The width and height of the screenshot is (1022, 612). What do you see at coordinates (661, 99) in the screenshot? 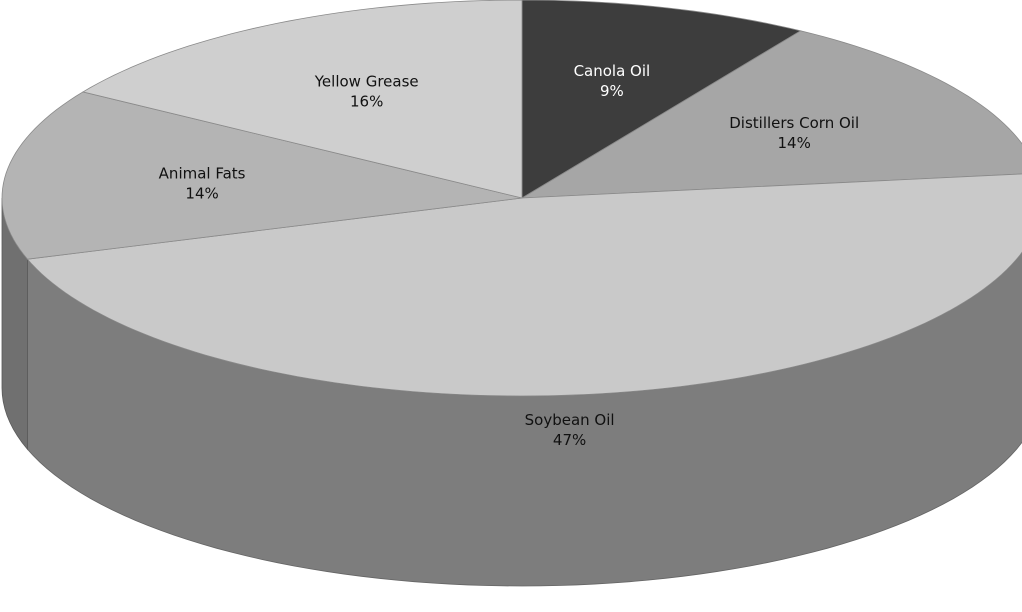
I see `pie-slice-canola-oil` at bounding box center [661, 99].